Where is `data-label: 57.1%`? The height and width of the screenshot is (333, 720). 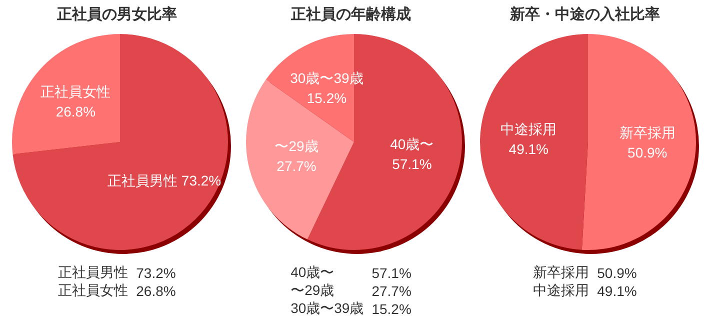
data-label: 57.1% is located at coordinates (412, 164).